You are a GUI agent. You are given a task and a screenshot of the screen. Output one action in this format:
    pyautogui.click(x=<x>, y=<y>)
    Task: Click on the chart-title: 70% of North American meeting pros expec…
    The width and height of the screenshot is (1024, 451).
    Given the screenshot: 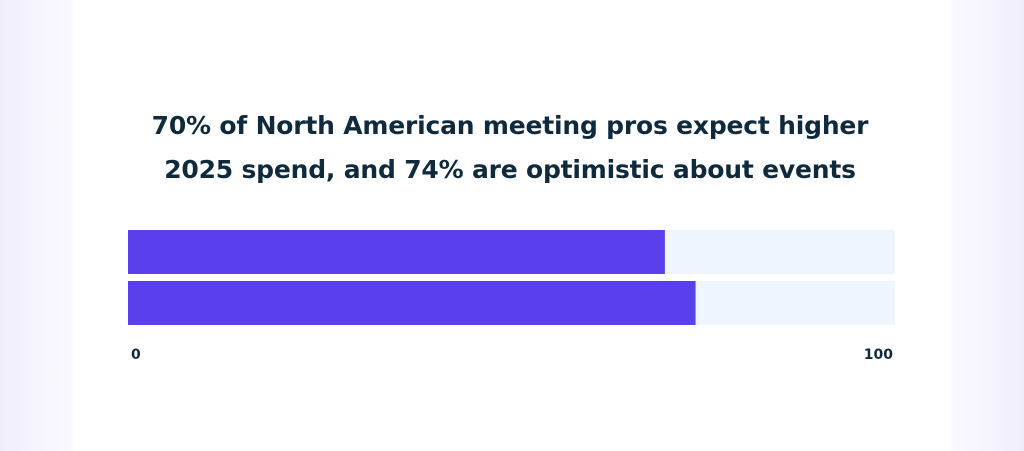 What is the action you would take?
    pyautogui.click(x=510, y=147)
    